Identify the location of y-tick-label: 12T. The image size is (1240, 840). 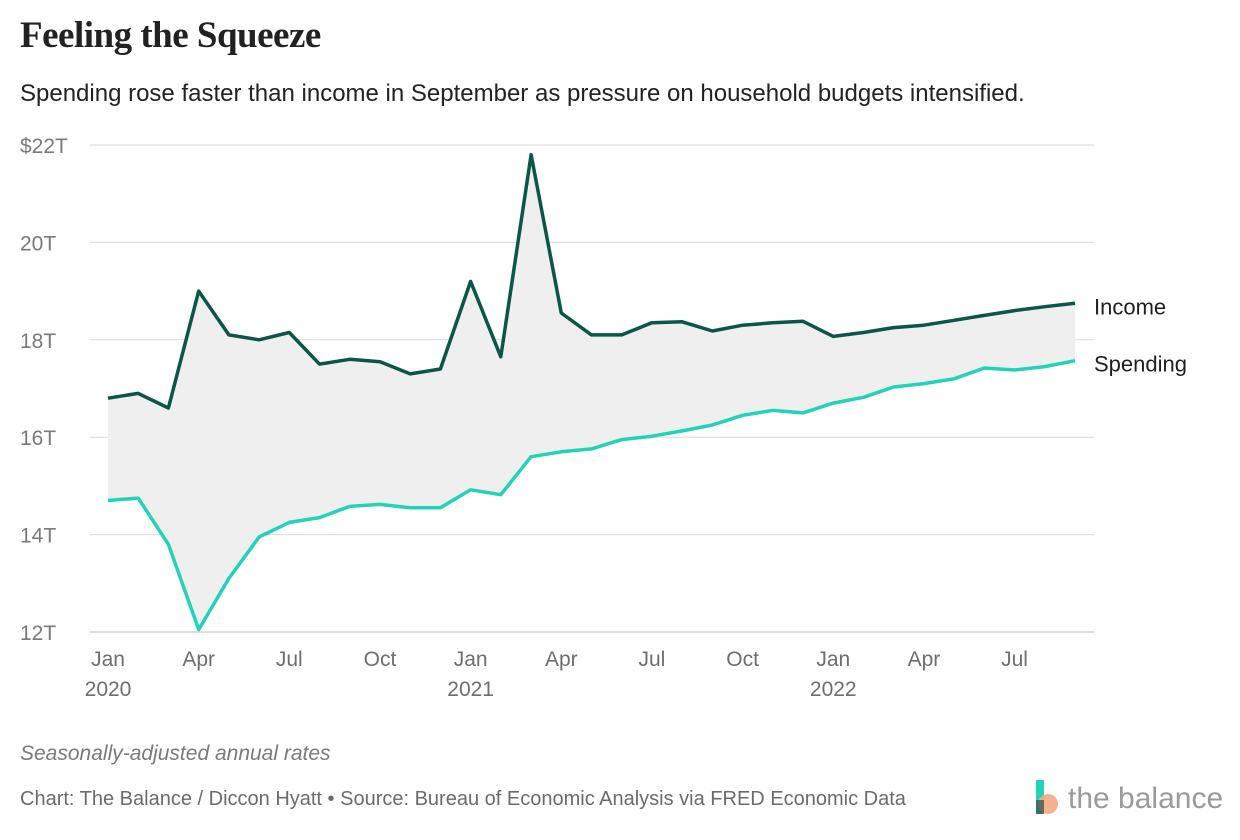
(38, 633).